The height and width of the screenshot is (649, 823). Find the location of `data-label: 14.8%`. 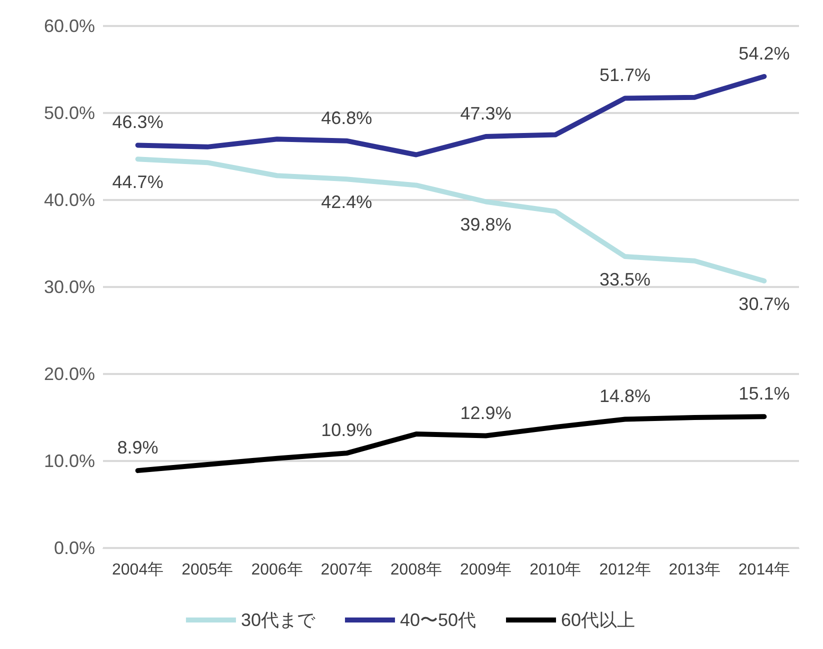

data-label: 14.8% is located at coordinates (625, 396).